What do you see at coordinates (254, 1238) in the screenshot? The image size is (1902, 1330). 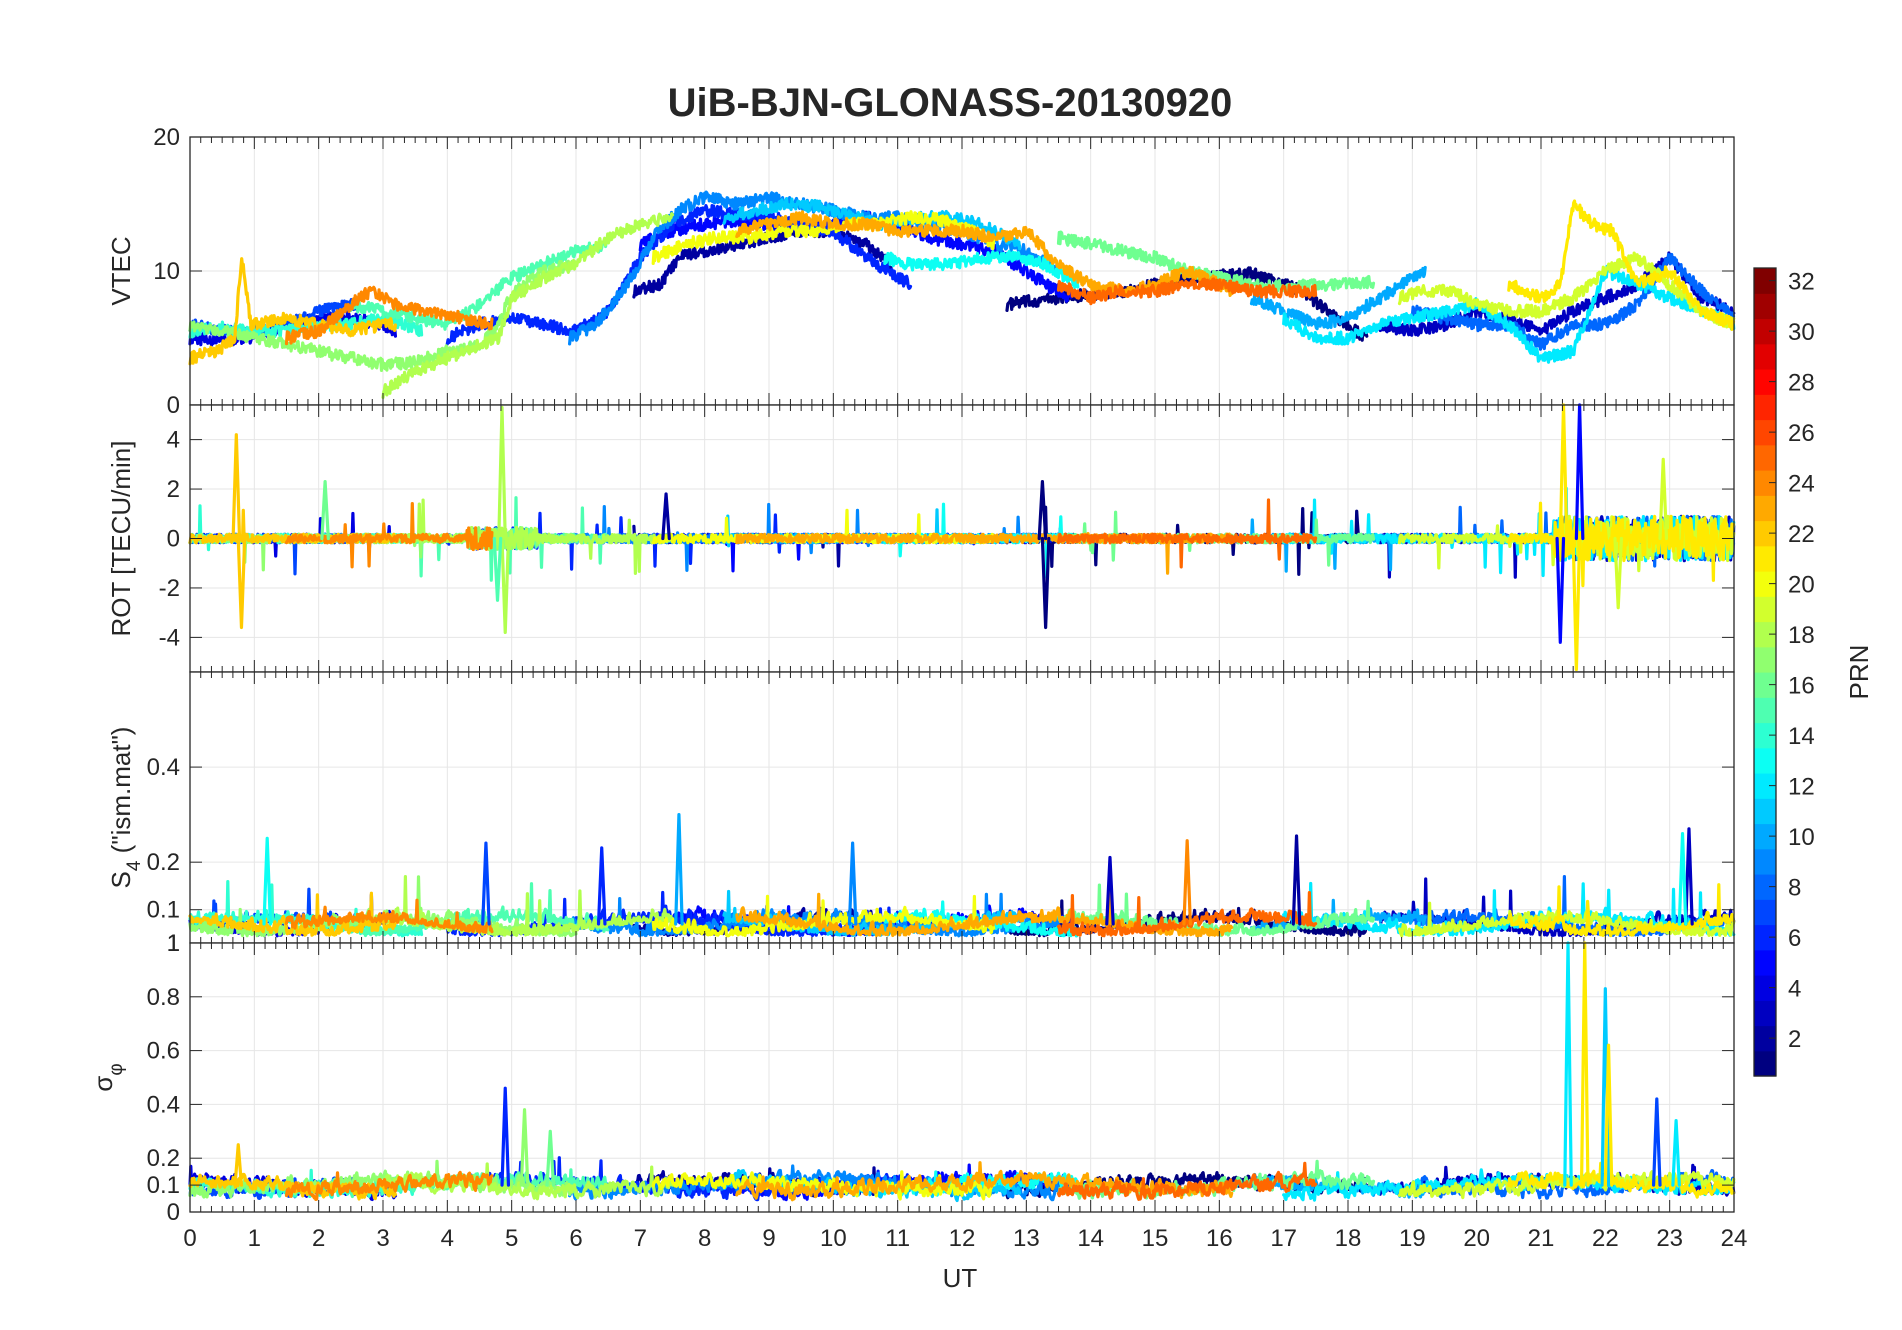 I see `x-tick-label: 1` at bounding box center [254, 1238].